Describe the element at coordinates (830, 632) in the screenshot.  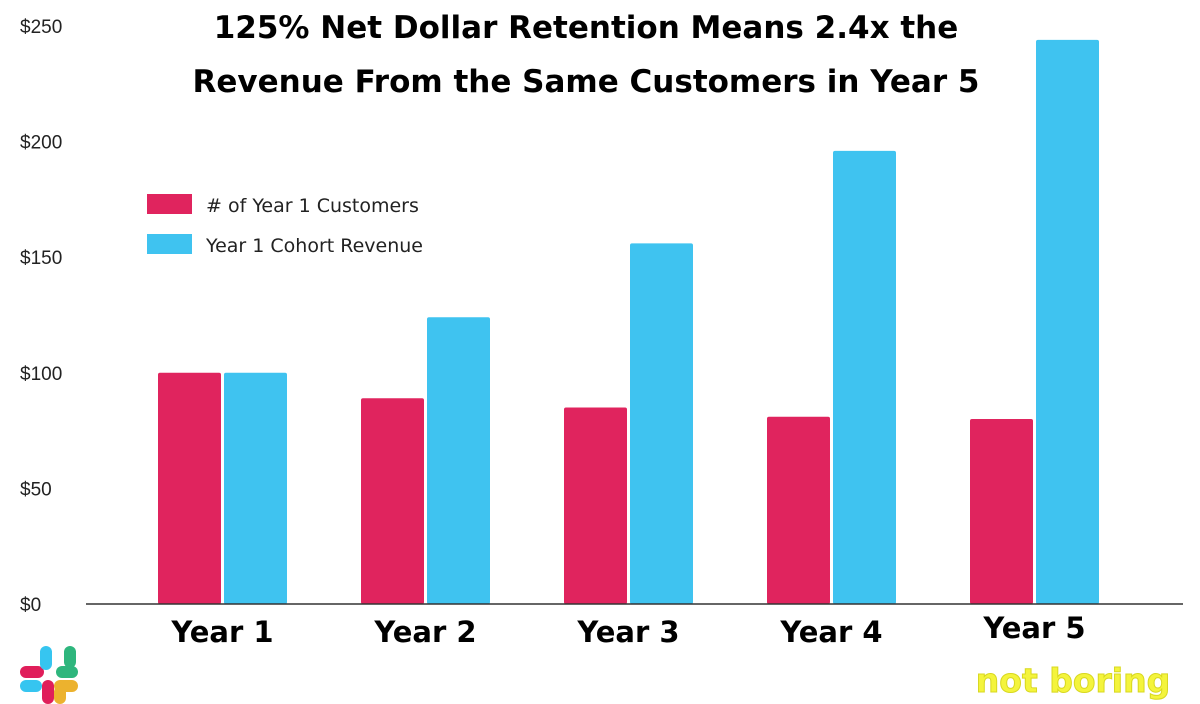
I see `x-tick-label: Year 4` at that location.